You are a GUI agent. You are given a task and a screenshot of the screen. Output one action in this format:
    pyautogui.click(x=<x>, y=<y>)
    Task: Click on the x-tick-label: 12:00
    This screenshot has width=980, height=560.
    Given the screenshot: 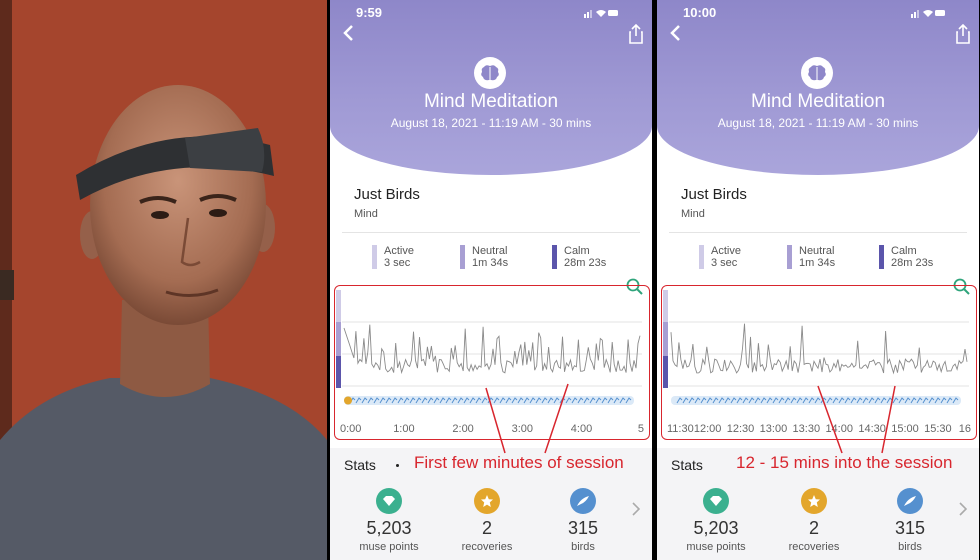 What is the action you would take?
    pyautogui.click(x=708, y=429)
    